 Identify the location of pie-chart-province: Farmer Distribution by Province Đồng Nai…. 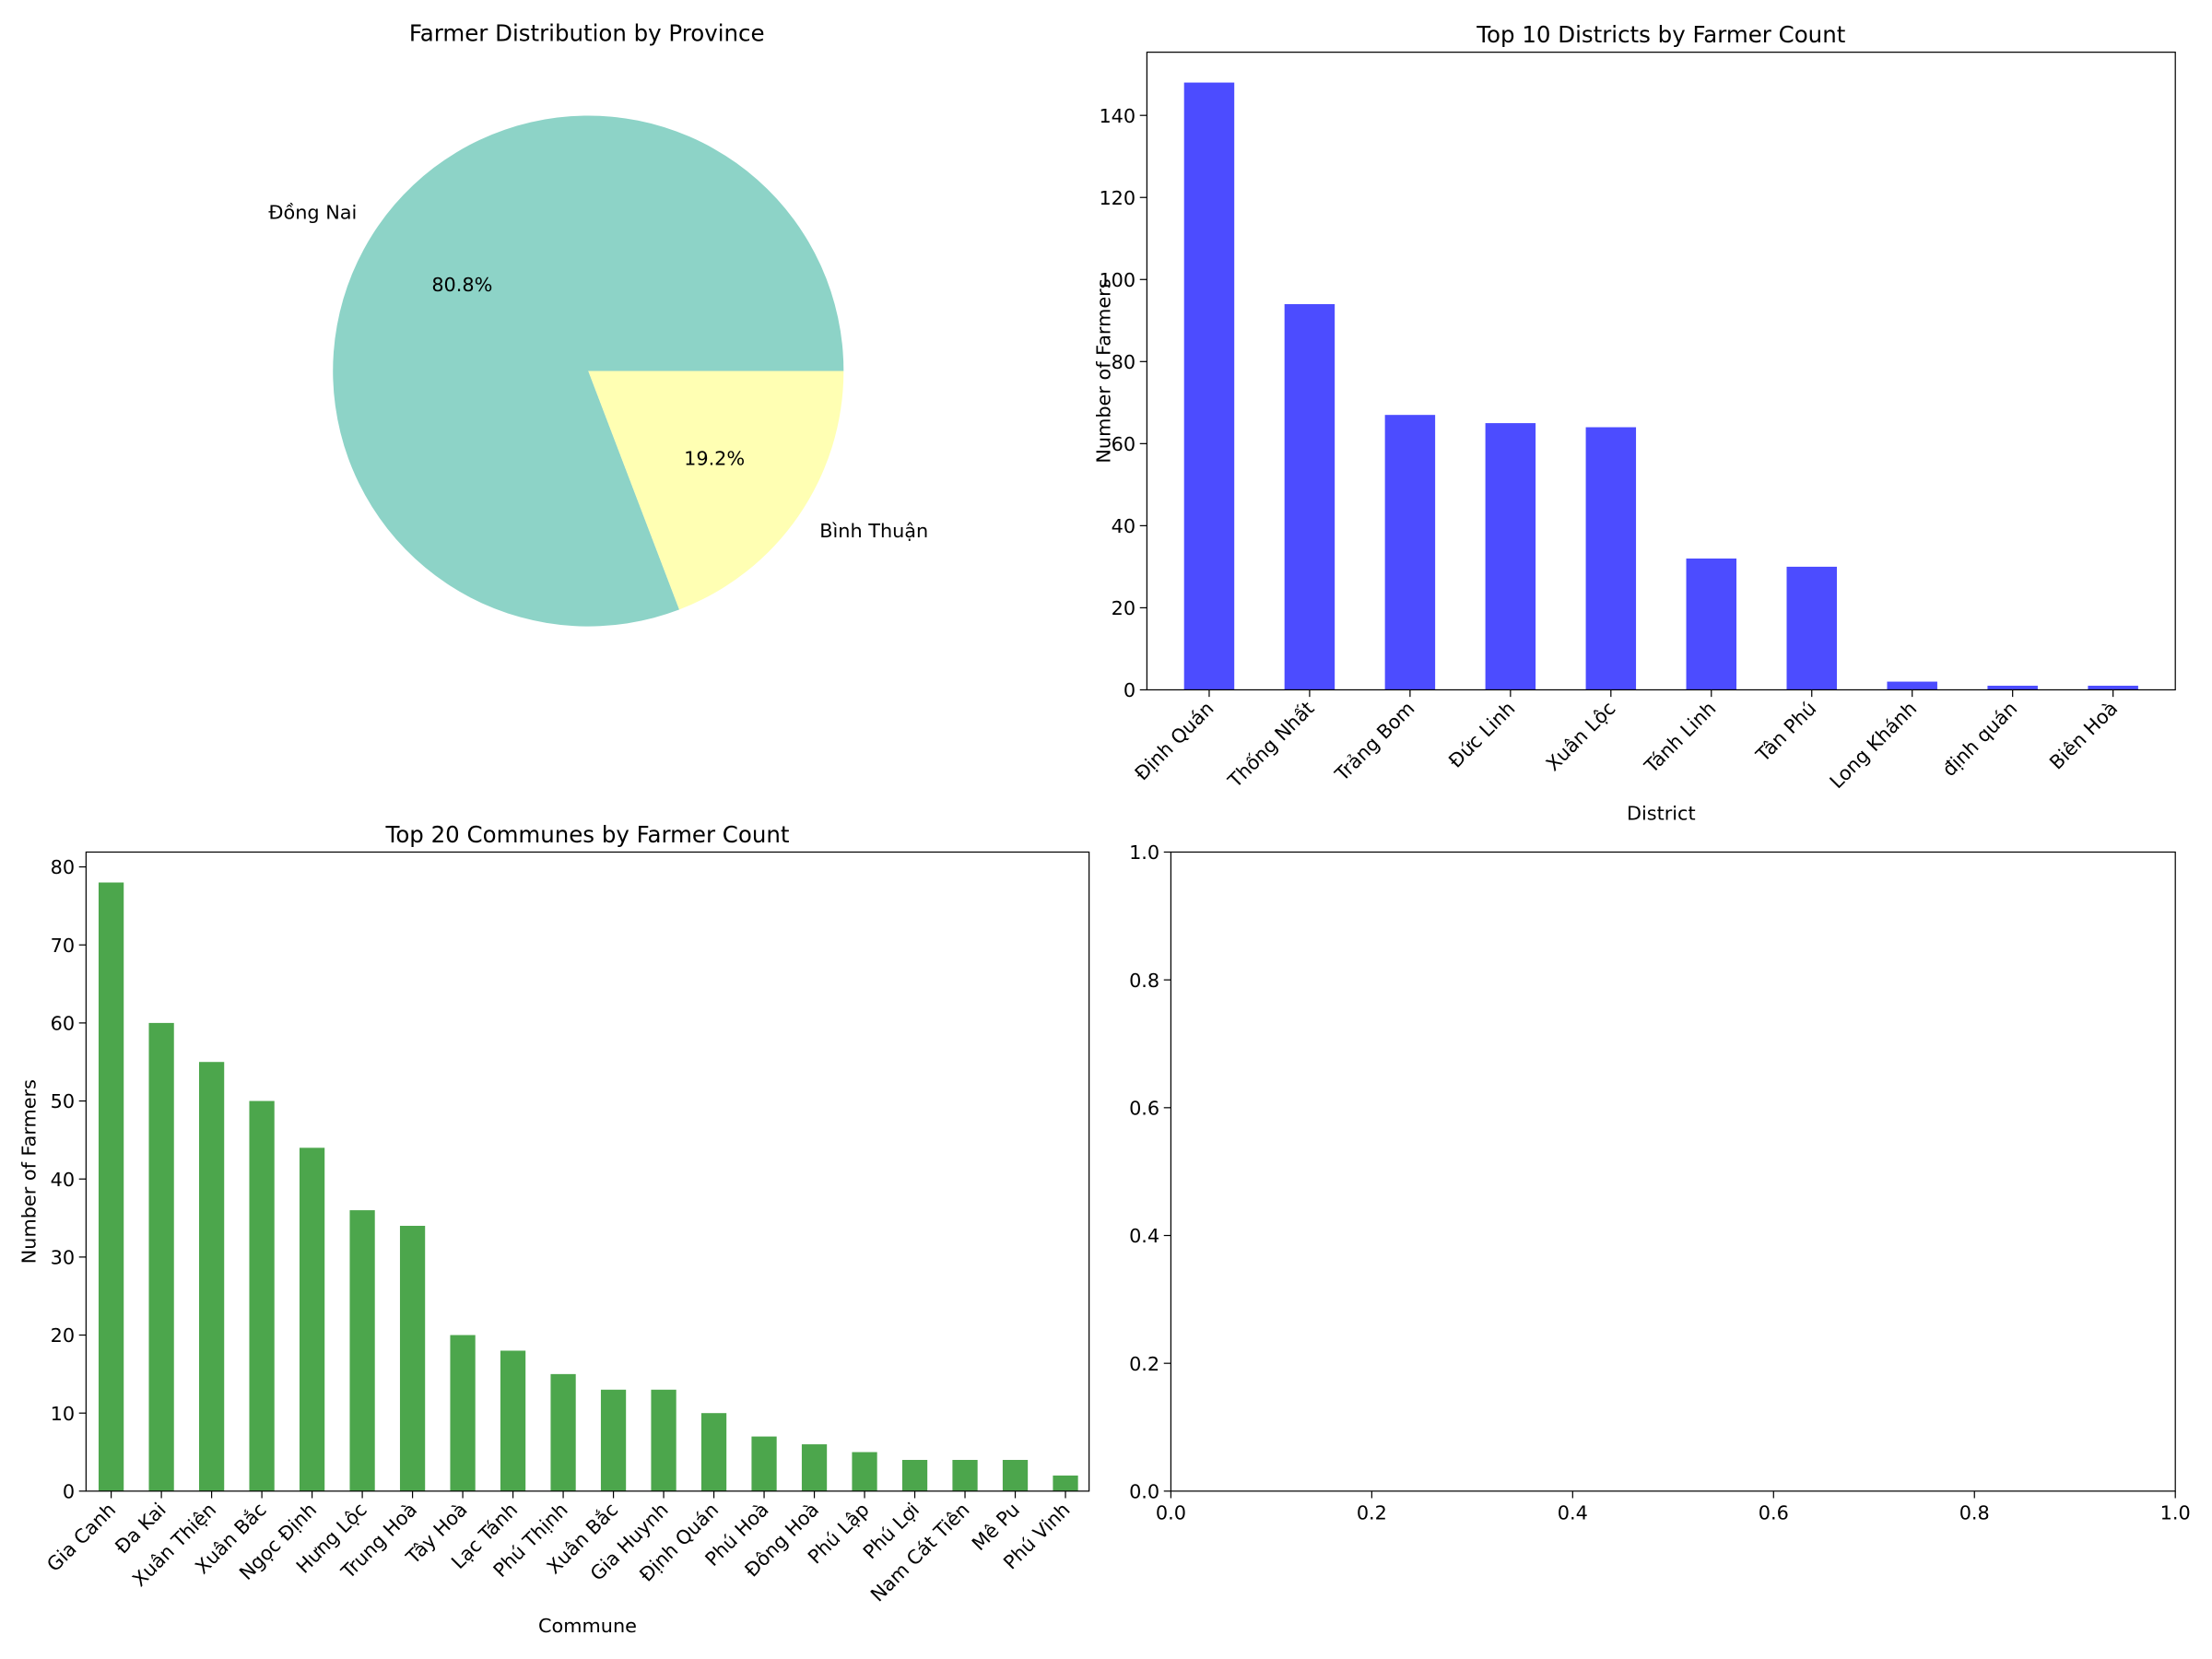
(598, 323).